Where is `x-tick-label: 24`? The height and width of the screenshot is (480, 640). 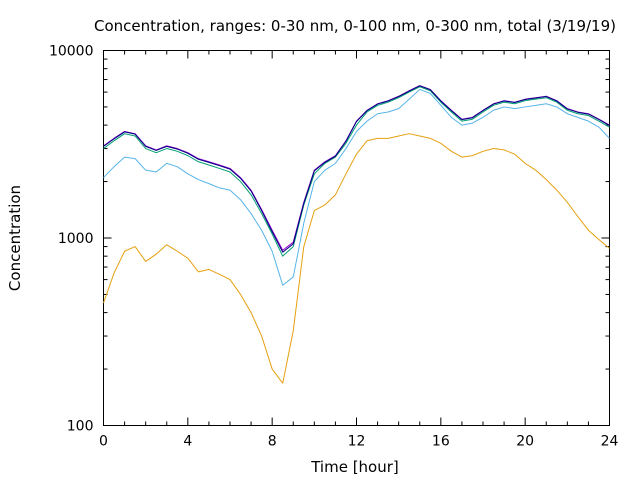 x-tick-label: 24 is located at coordinates (610, 442).